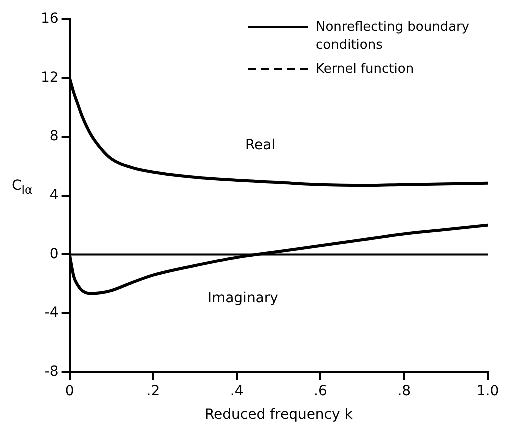  I want to click on y-tick-label: 8, so click(54, 136).